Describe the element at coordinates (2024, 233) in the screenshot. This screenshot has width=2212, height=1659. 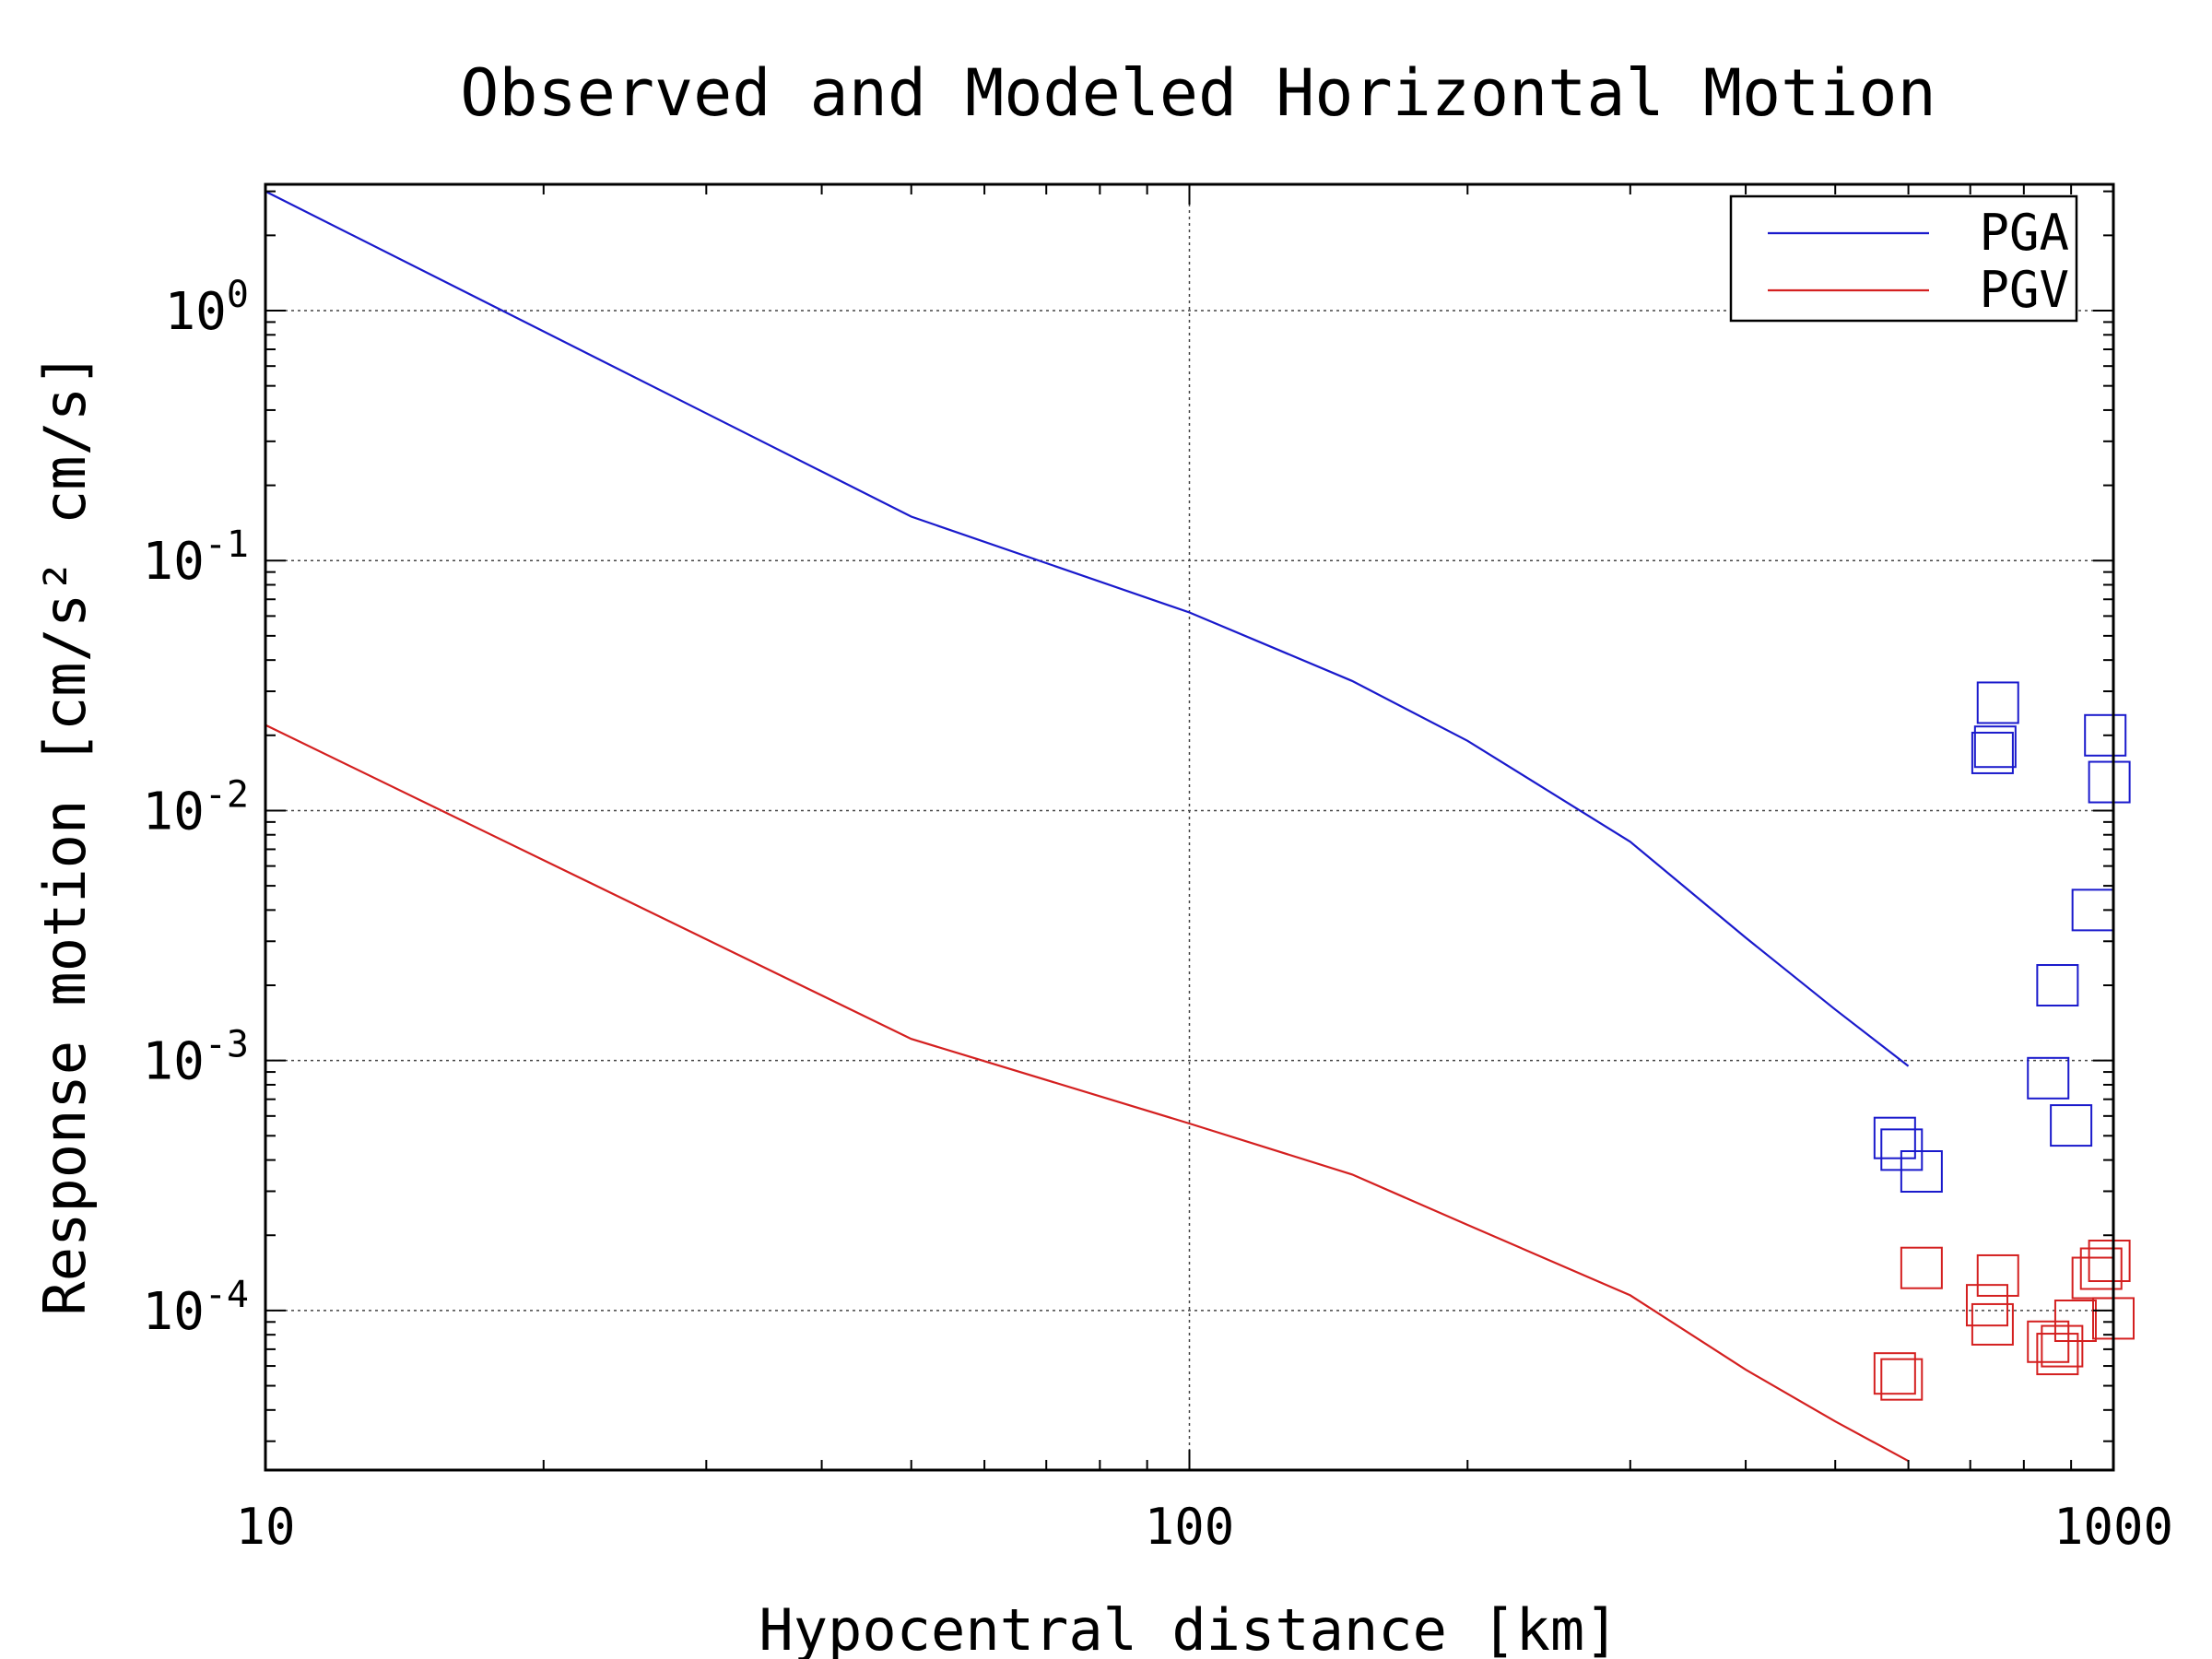
I see `legend-label: PGA` at that location.